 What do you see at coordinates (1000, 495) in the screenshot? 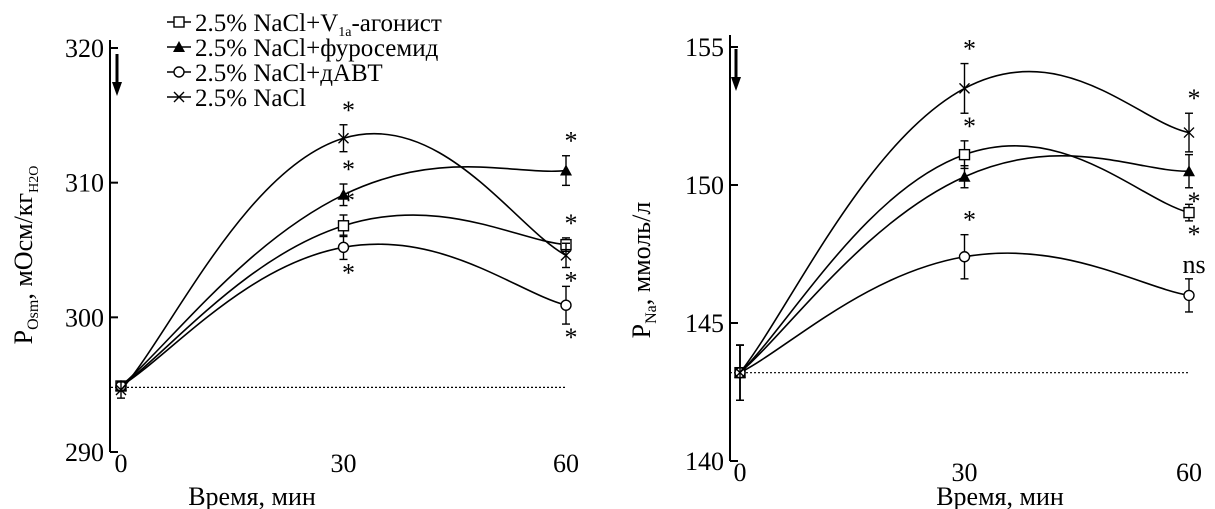
I see `right-x-axis-label: Время, мин` at bounding box center [1000, 495].